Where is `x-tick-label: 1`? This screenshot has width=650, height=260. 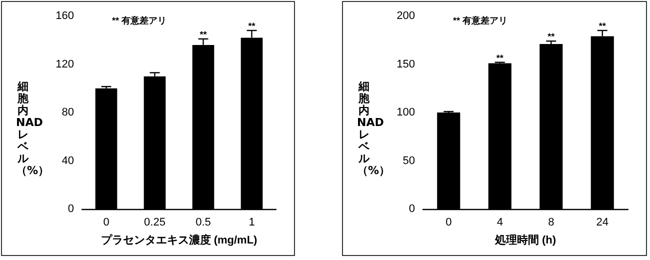
x-tick-label: 1 is located at coordinates (251, 222).